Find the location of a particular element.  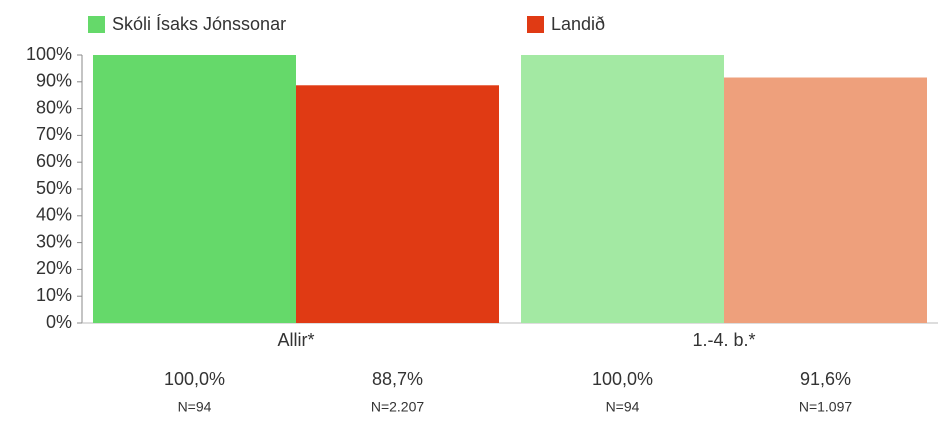

y-tick-label: 50% is located at coordinates (54, 188).